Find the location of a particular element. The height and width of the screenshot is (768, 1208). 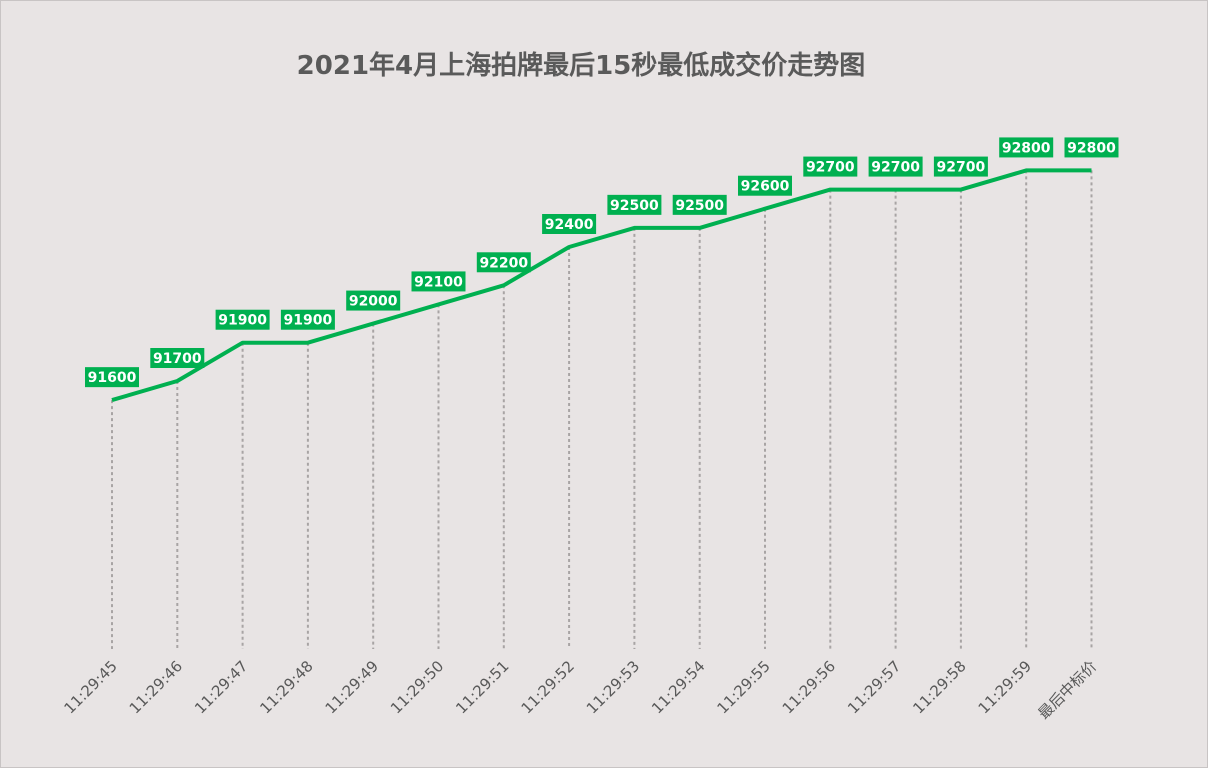

data-label: 91700 is located at coordinates (177, 358).